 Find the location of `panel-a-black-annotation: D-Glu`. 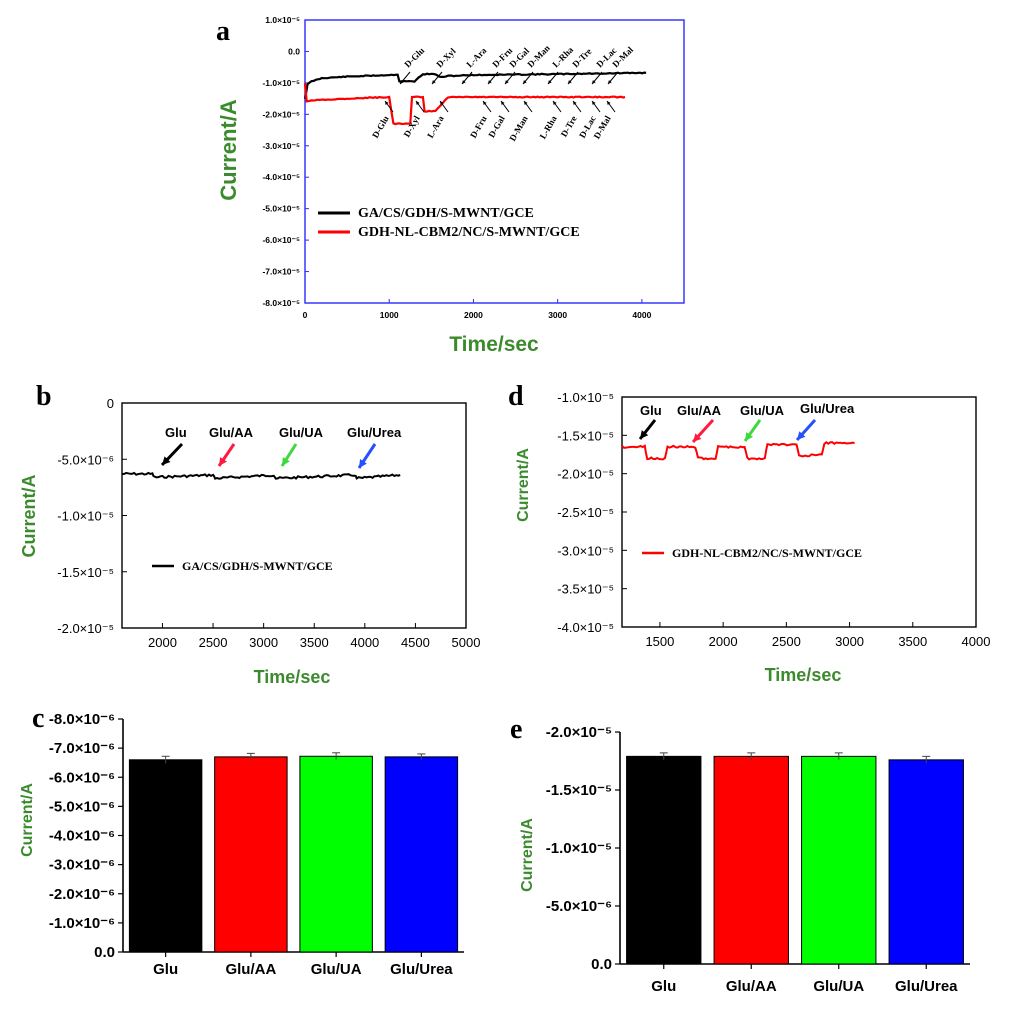

panel-a-black-annotation: D-Glu is located at coordinates (414, 57).